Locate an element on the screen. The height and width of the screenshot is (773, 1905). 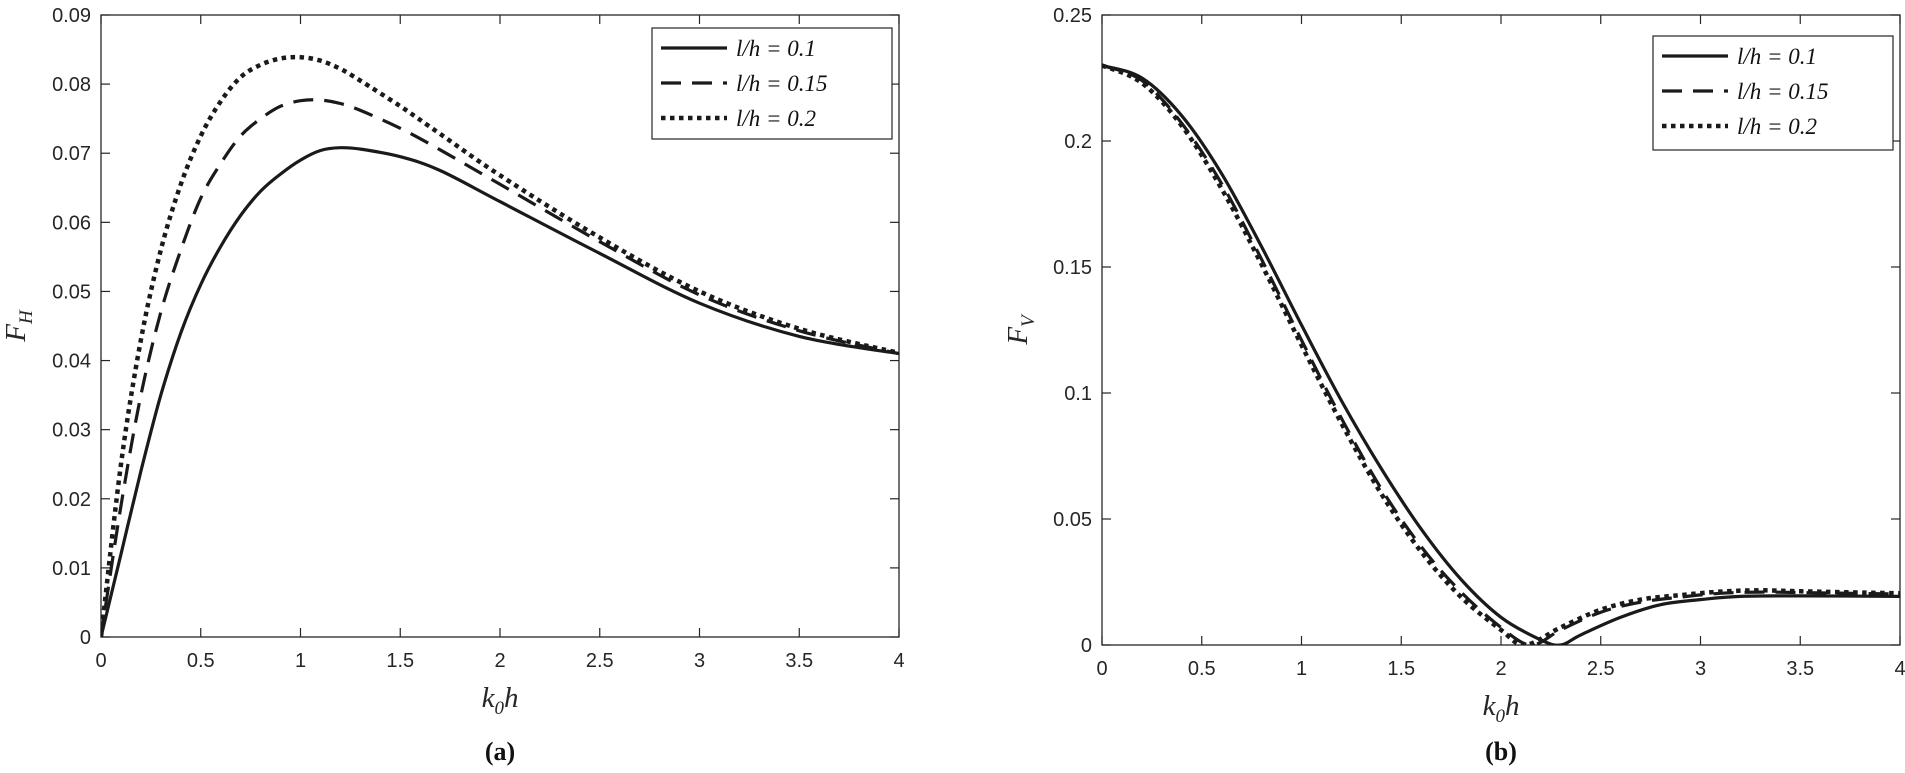
y-tick-label: 0.01 is located at coordinates (71, 569).